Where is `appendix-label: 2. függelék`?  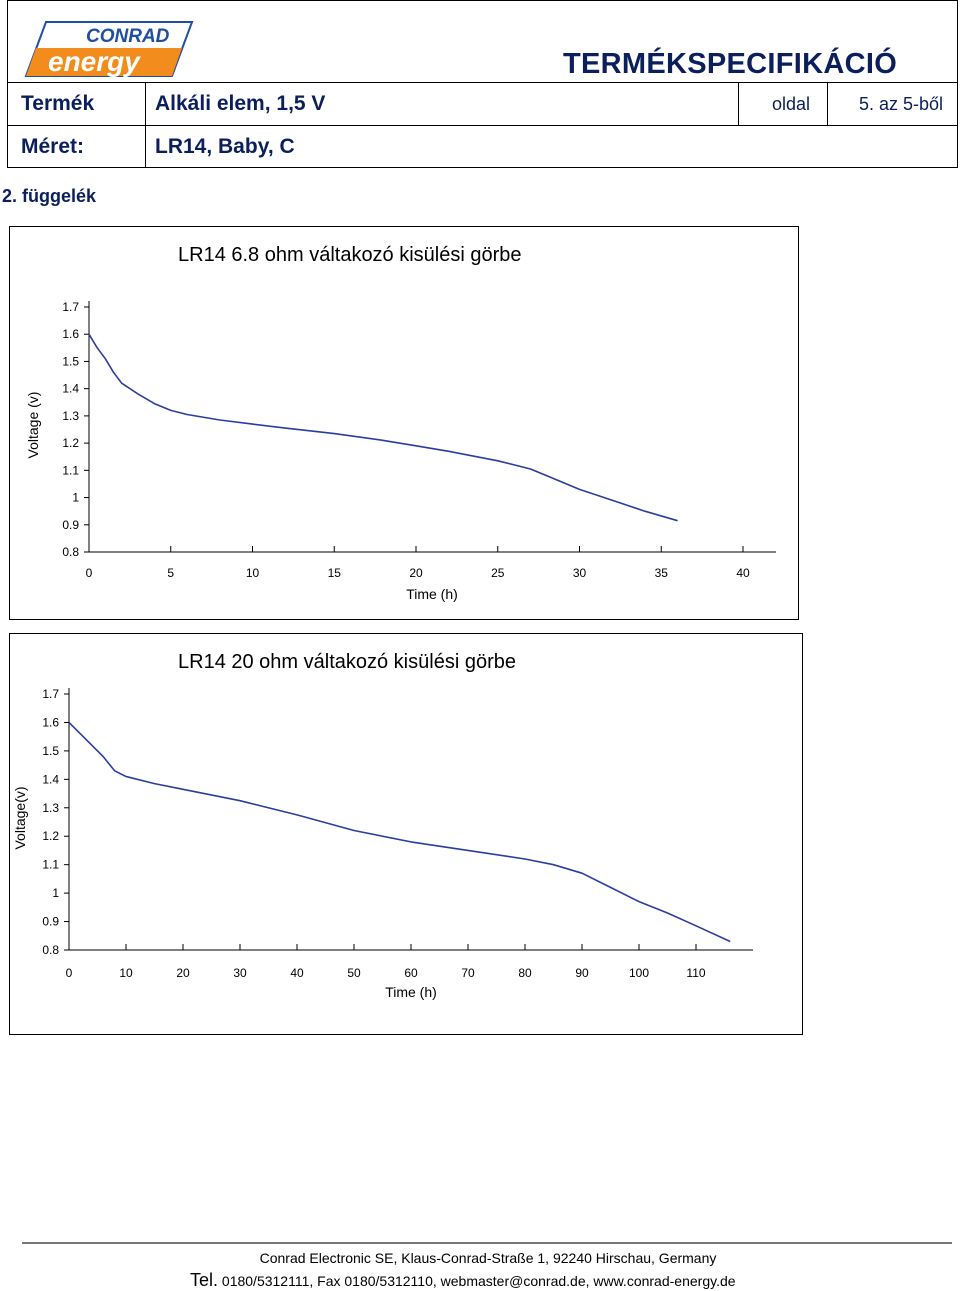 appendix-label: 2. függelék is located at coordinates (49, 196).